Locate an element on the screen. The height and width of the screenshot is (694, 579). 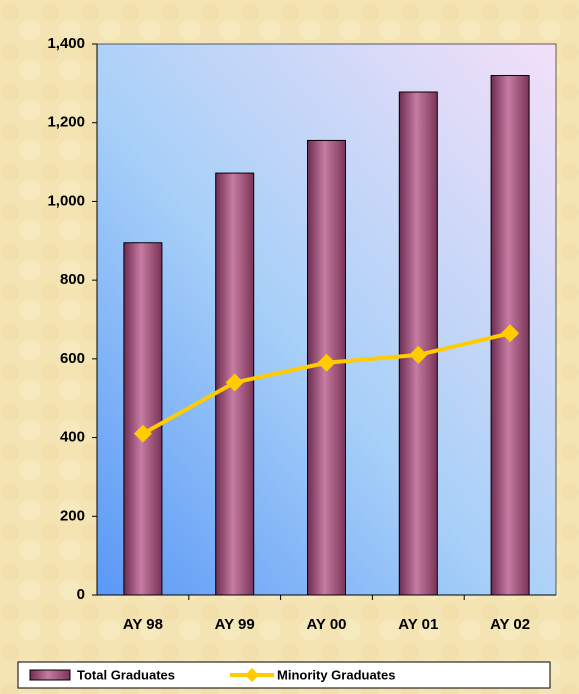
x-tick-label: AY 01 is located at coordinates (418, 624).